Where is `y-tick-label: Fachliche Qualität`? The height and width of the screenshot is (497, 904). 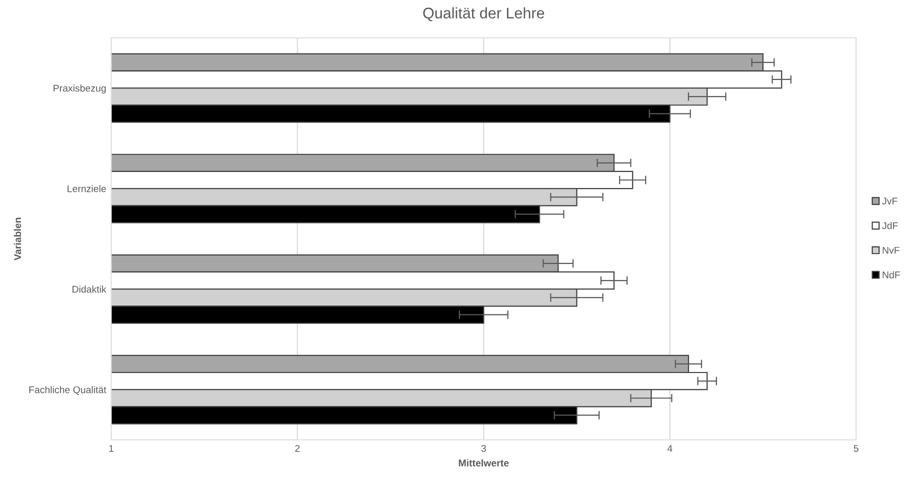
y-tick-label: Fachliche Qualität is located at coordinates (67, 390).